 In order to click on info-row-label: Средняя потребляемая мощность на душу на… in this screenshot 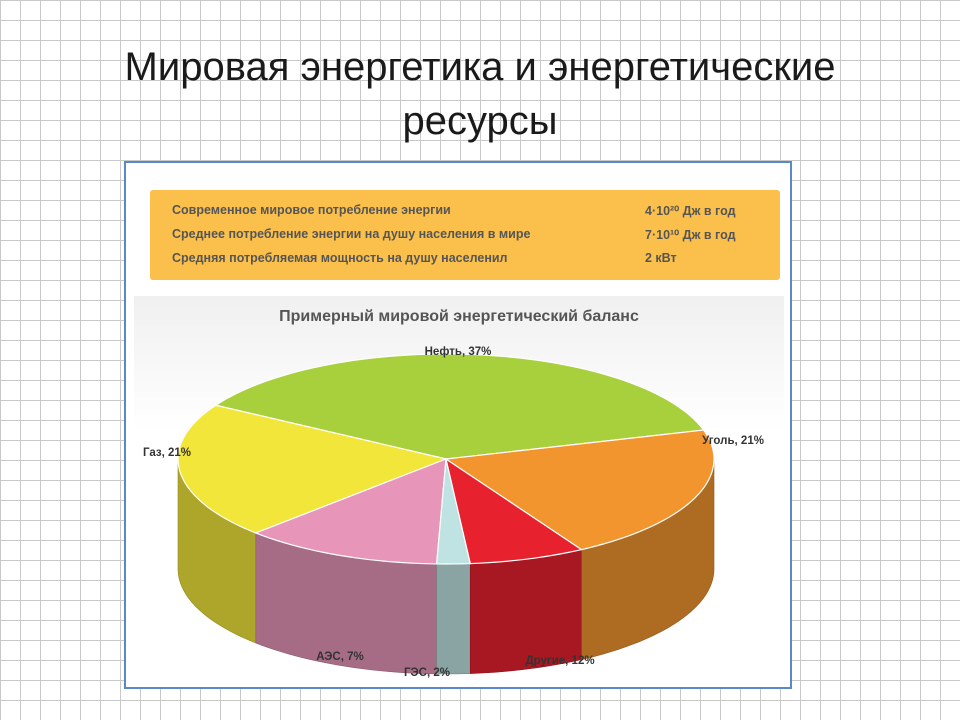, I will do `click(340, 258)`.